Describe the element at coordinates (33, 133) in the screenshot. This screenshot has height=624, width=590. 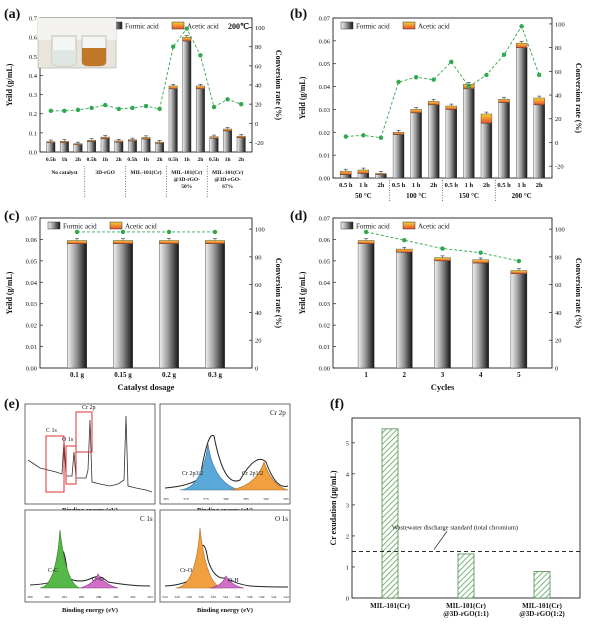
I see `ytick-label-a: 0.1` at that location.